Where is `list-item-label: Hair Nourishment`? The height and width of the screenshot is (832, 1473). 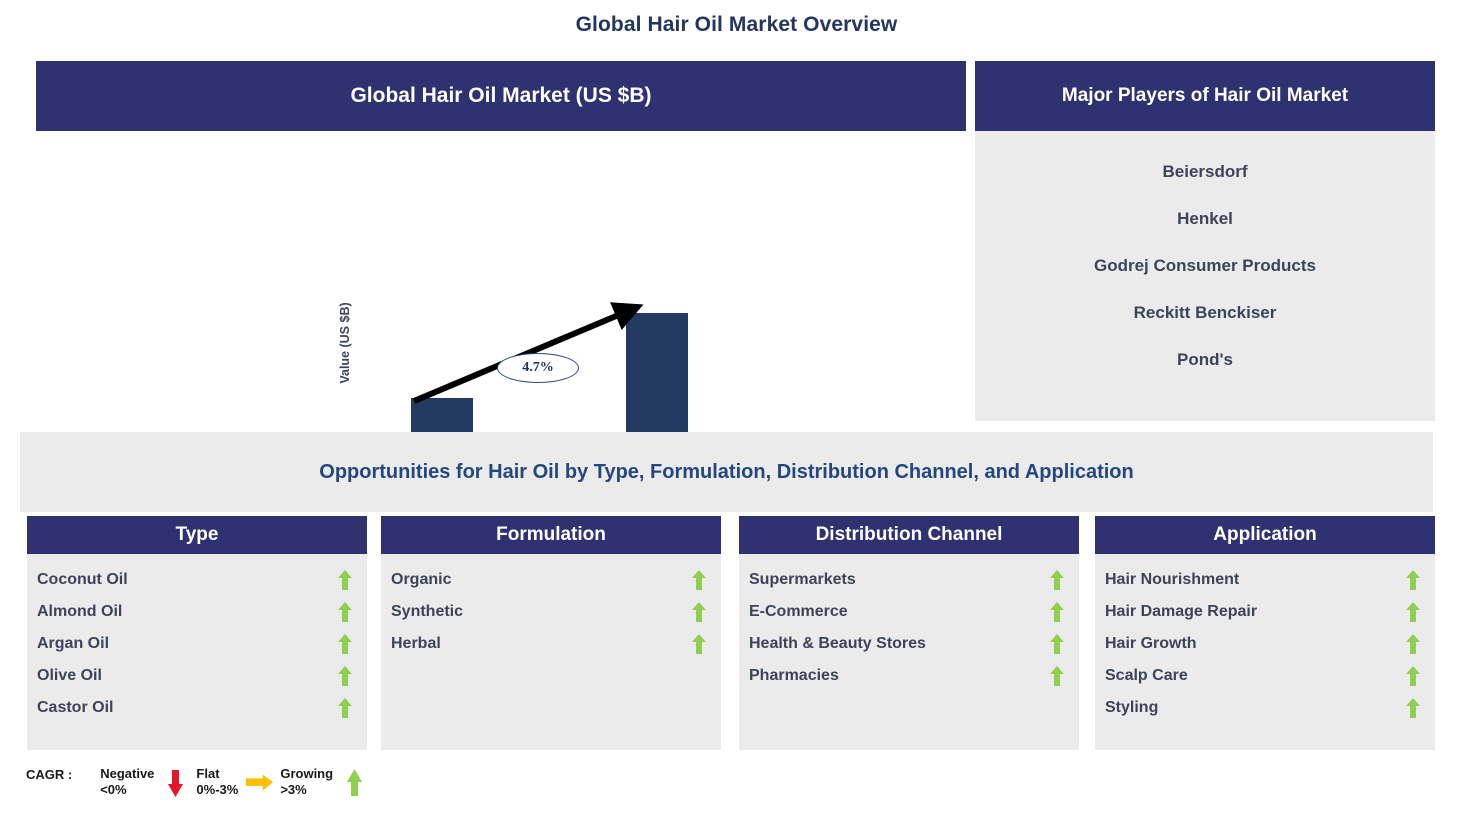
list-item-label: Hair Nourishment is located at coordinates (1172, 579).